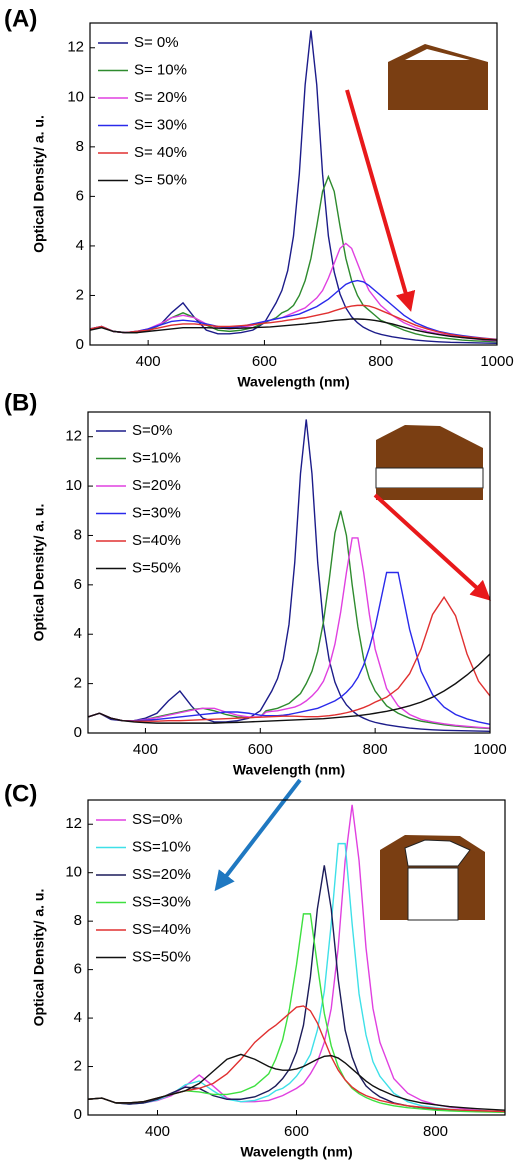 This screenshot has width=524, height=1168. I want to click on inset-a, so click(438, 77).